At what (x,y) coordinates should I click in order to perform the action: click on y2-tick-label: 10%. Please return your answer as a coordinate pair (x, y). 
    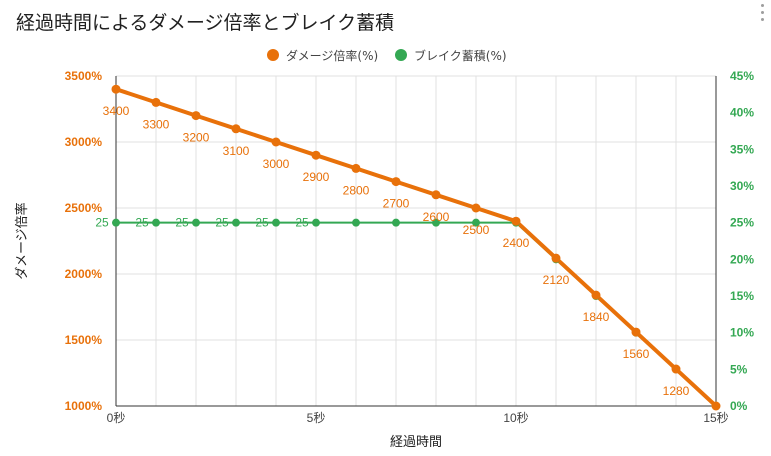
    Looking at the image, I should click on (742, 333).